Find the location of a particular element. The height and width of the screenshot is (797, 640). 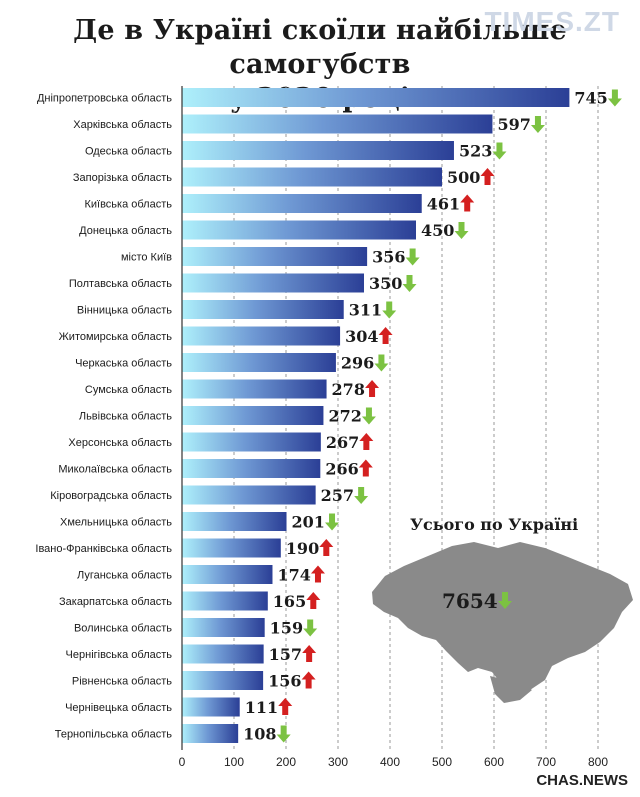

value-label: 266 is located at coordinates (341, 469).